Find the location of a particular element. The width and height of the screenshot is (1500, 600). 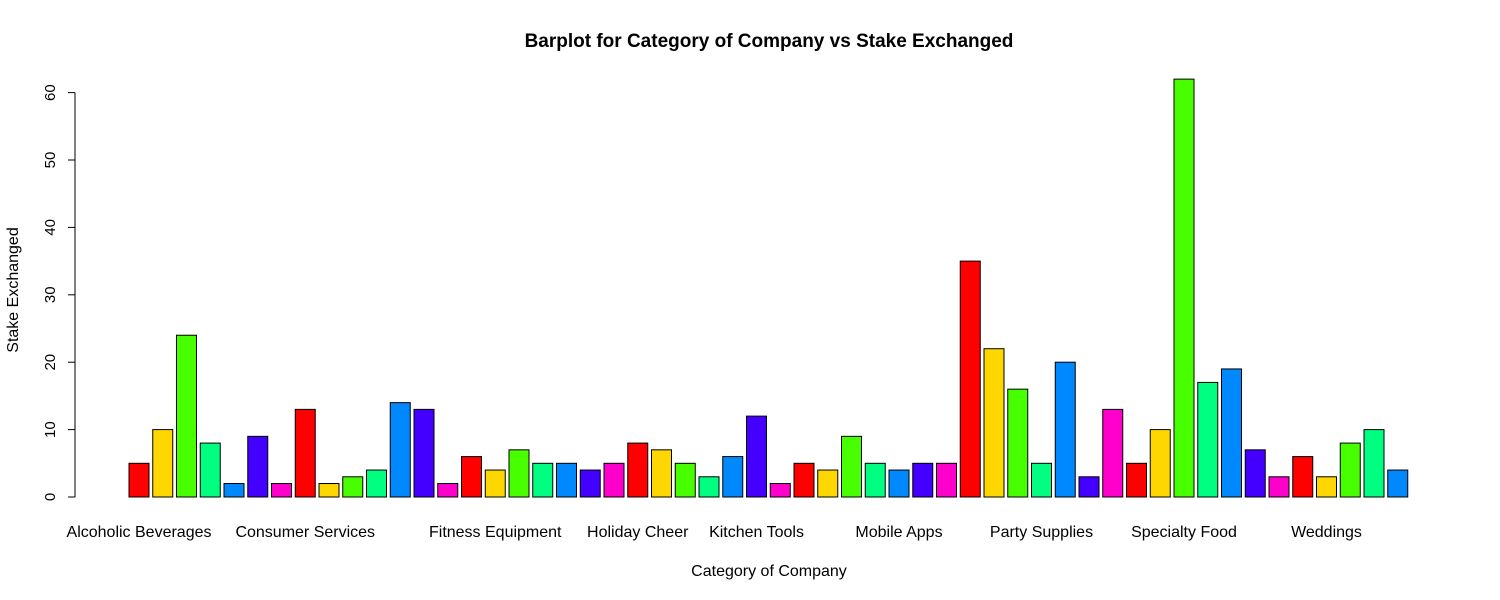

x-tick-label: Party Supplies is located at coordinates (1041, 532).